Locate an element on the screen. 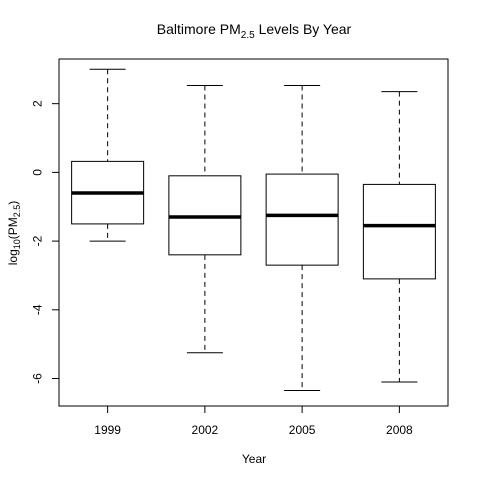 Image resolution: width=480 pixels, height=480 pixels. x-tick-label: 2002 is located at coordinates (205, 430).